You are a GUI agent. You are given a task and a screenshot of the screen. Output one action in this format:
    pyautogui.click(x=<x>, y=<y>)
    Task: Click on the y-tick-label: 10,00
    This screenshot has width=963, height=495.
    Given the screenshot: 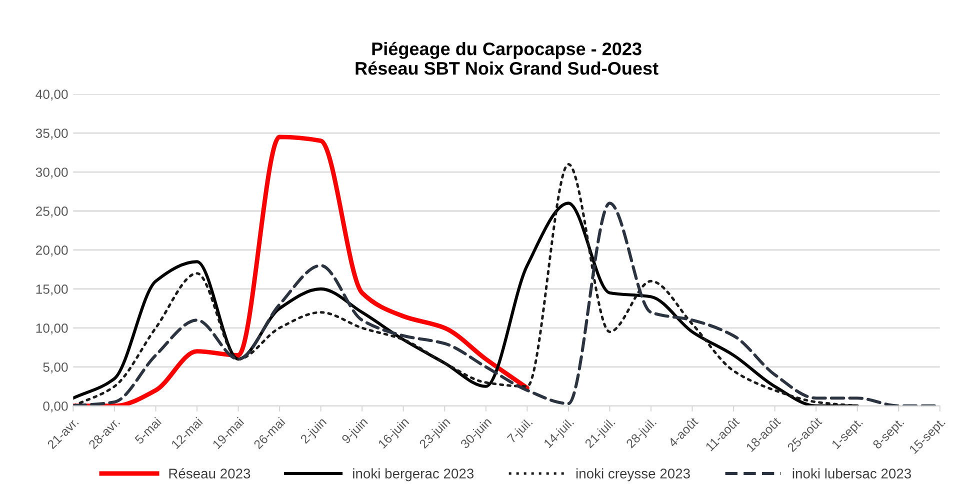 What is the action you would take?
    pyautogui.click(x=52, y=329)
    